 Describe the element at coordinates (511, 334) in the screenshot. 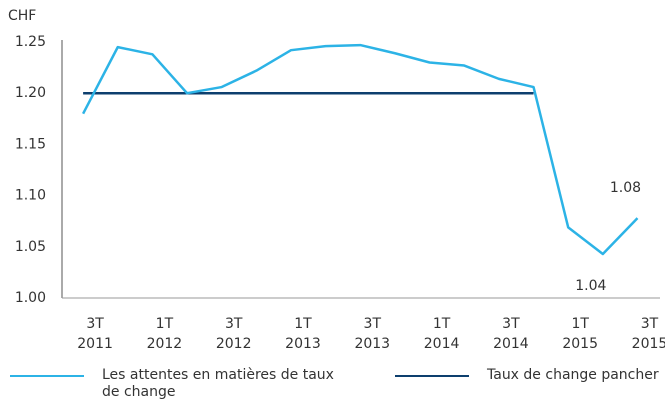

I see `x-tick-label: 3T 2014` at that location.